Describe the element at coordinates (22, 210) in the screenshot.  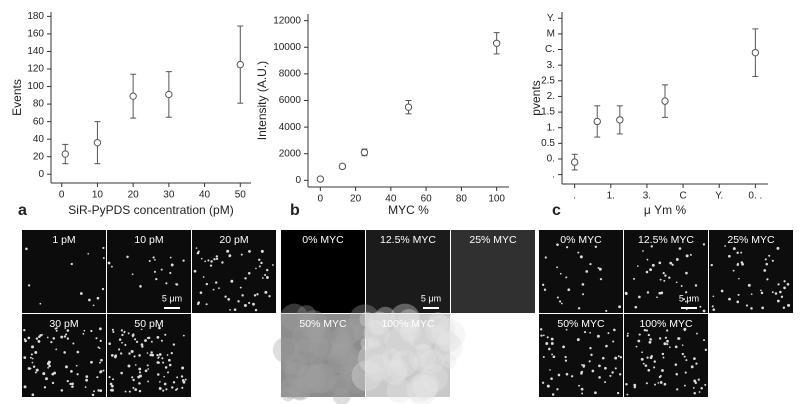
I see `panel-label: a` at that location.